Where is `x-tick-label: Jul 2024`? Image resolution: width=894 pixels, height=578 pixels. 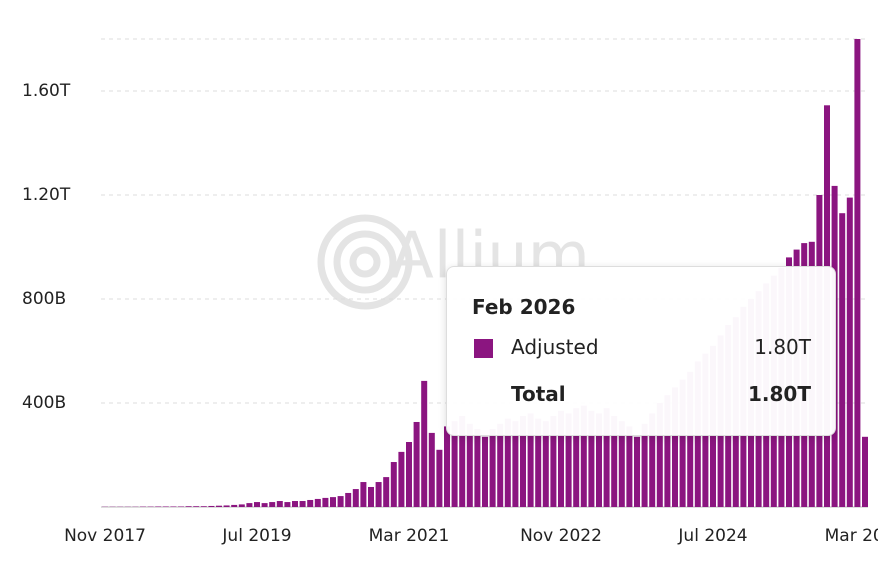
x-tick-label: Jul 2024 is located at coordinates (712, 536).